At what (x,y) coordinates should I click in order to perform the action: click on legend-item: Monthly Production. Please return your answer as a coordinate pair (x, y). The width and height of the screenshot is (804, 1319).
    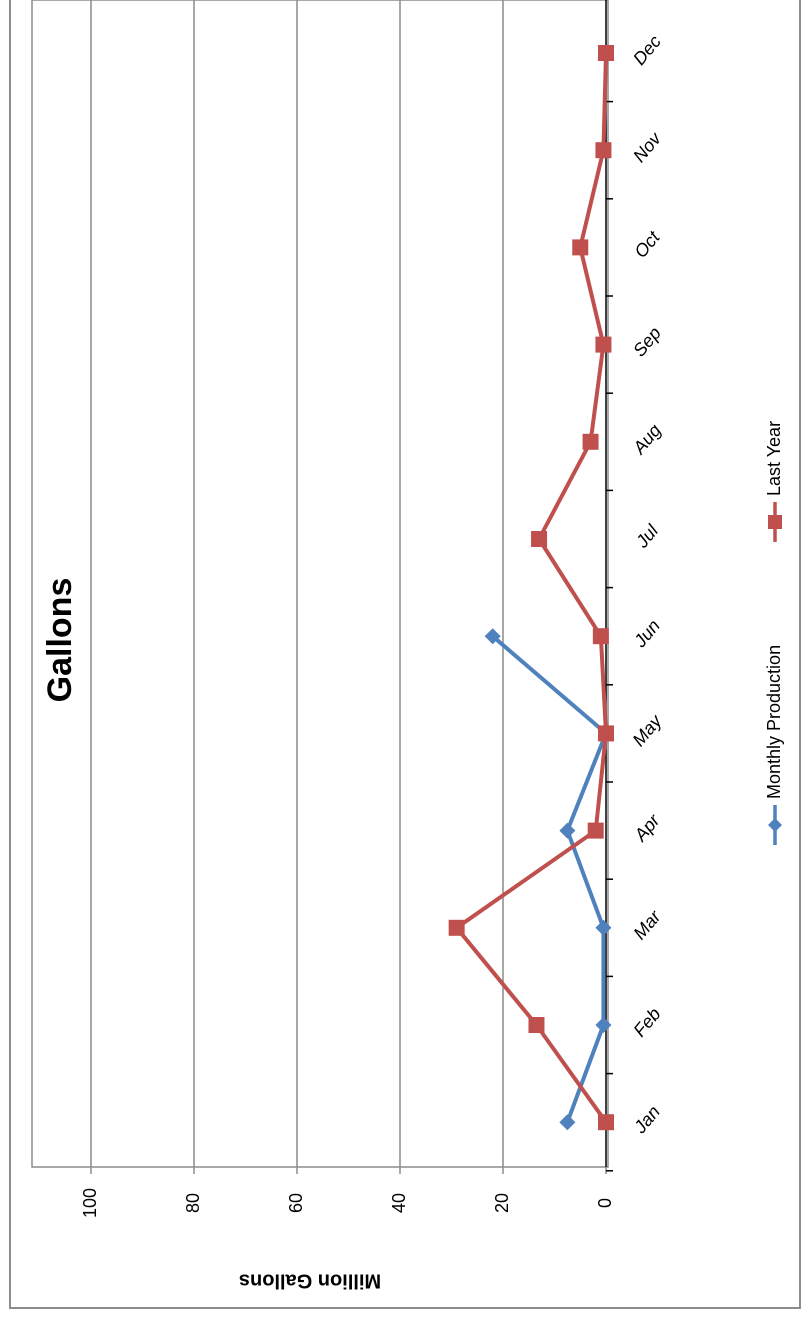
    Looking at the image, I should click on (774, 745).